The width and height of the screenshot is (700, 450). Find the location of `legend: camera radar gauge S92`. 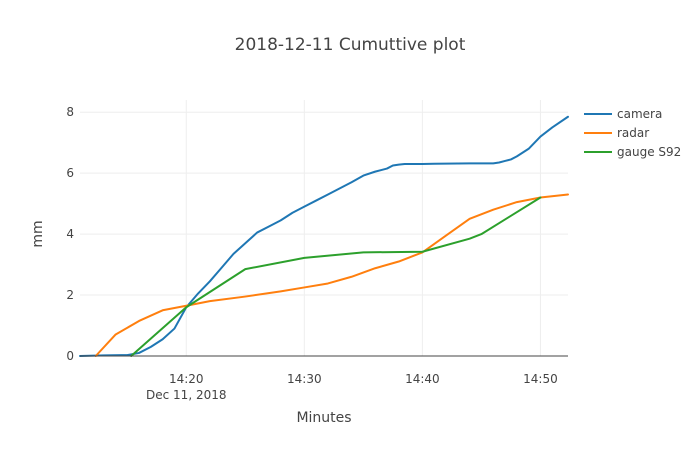

legend: camera radar gauge S92 is located at coordinates (632, 133).